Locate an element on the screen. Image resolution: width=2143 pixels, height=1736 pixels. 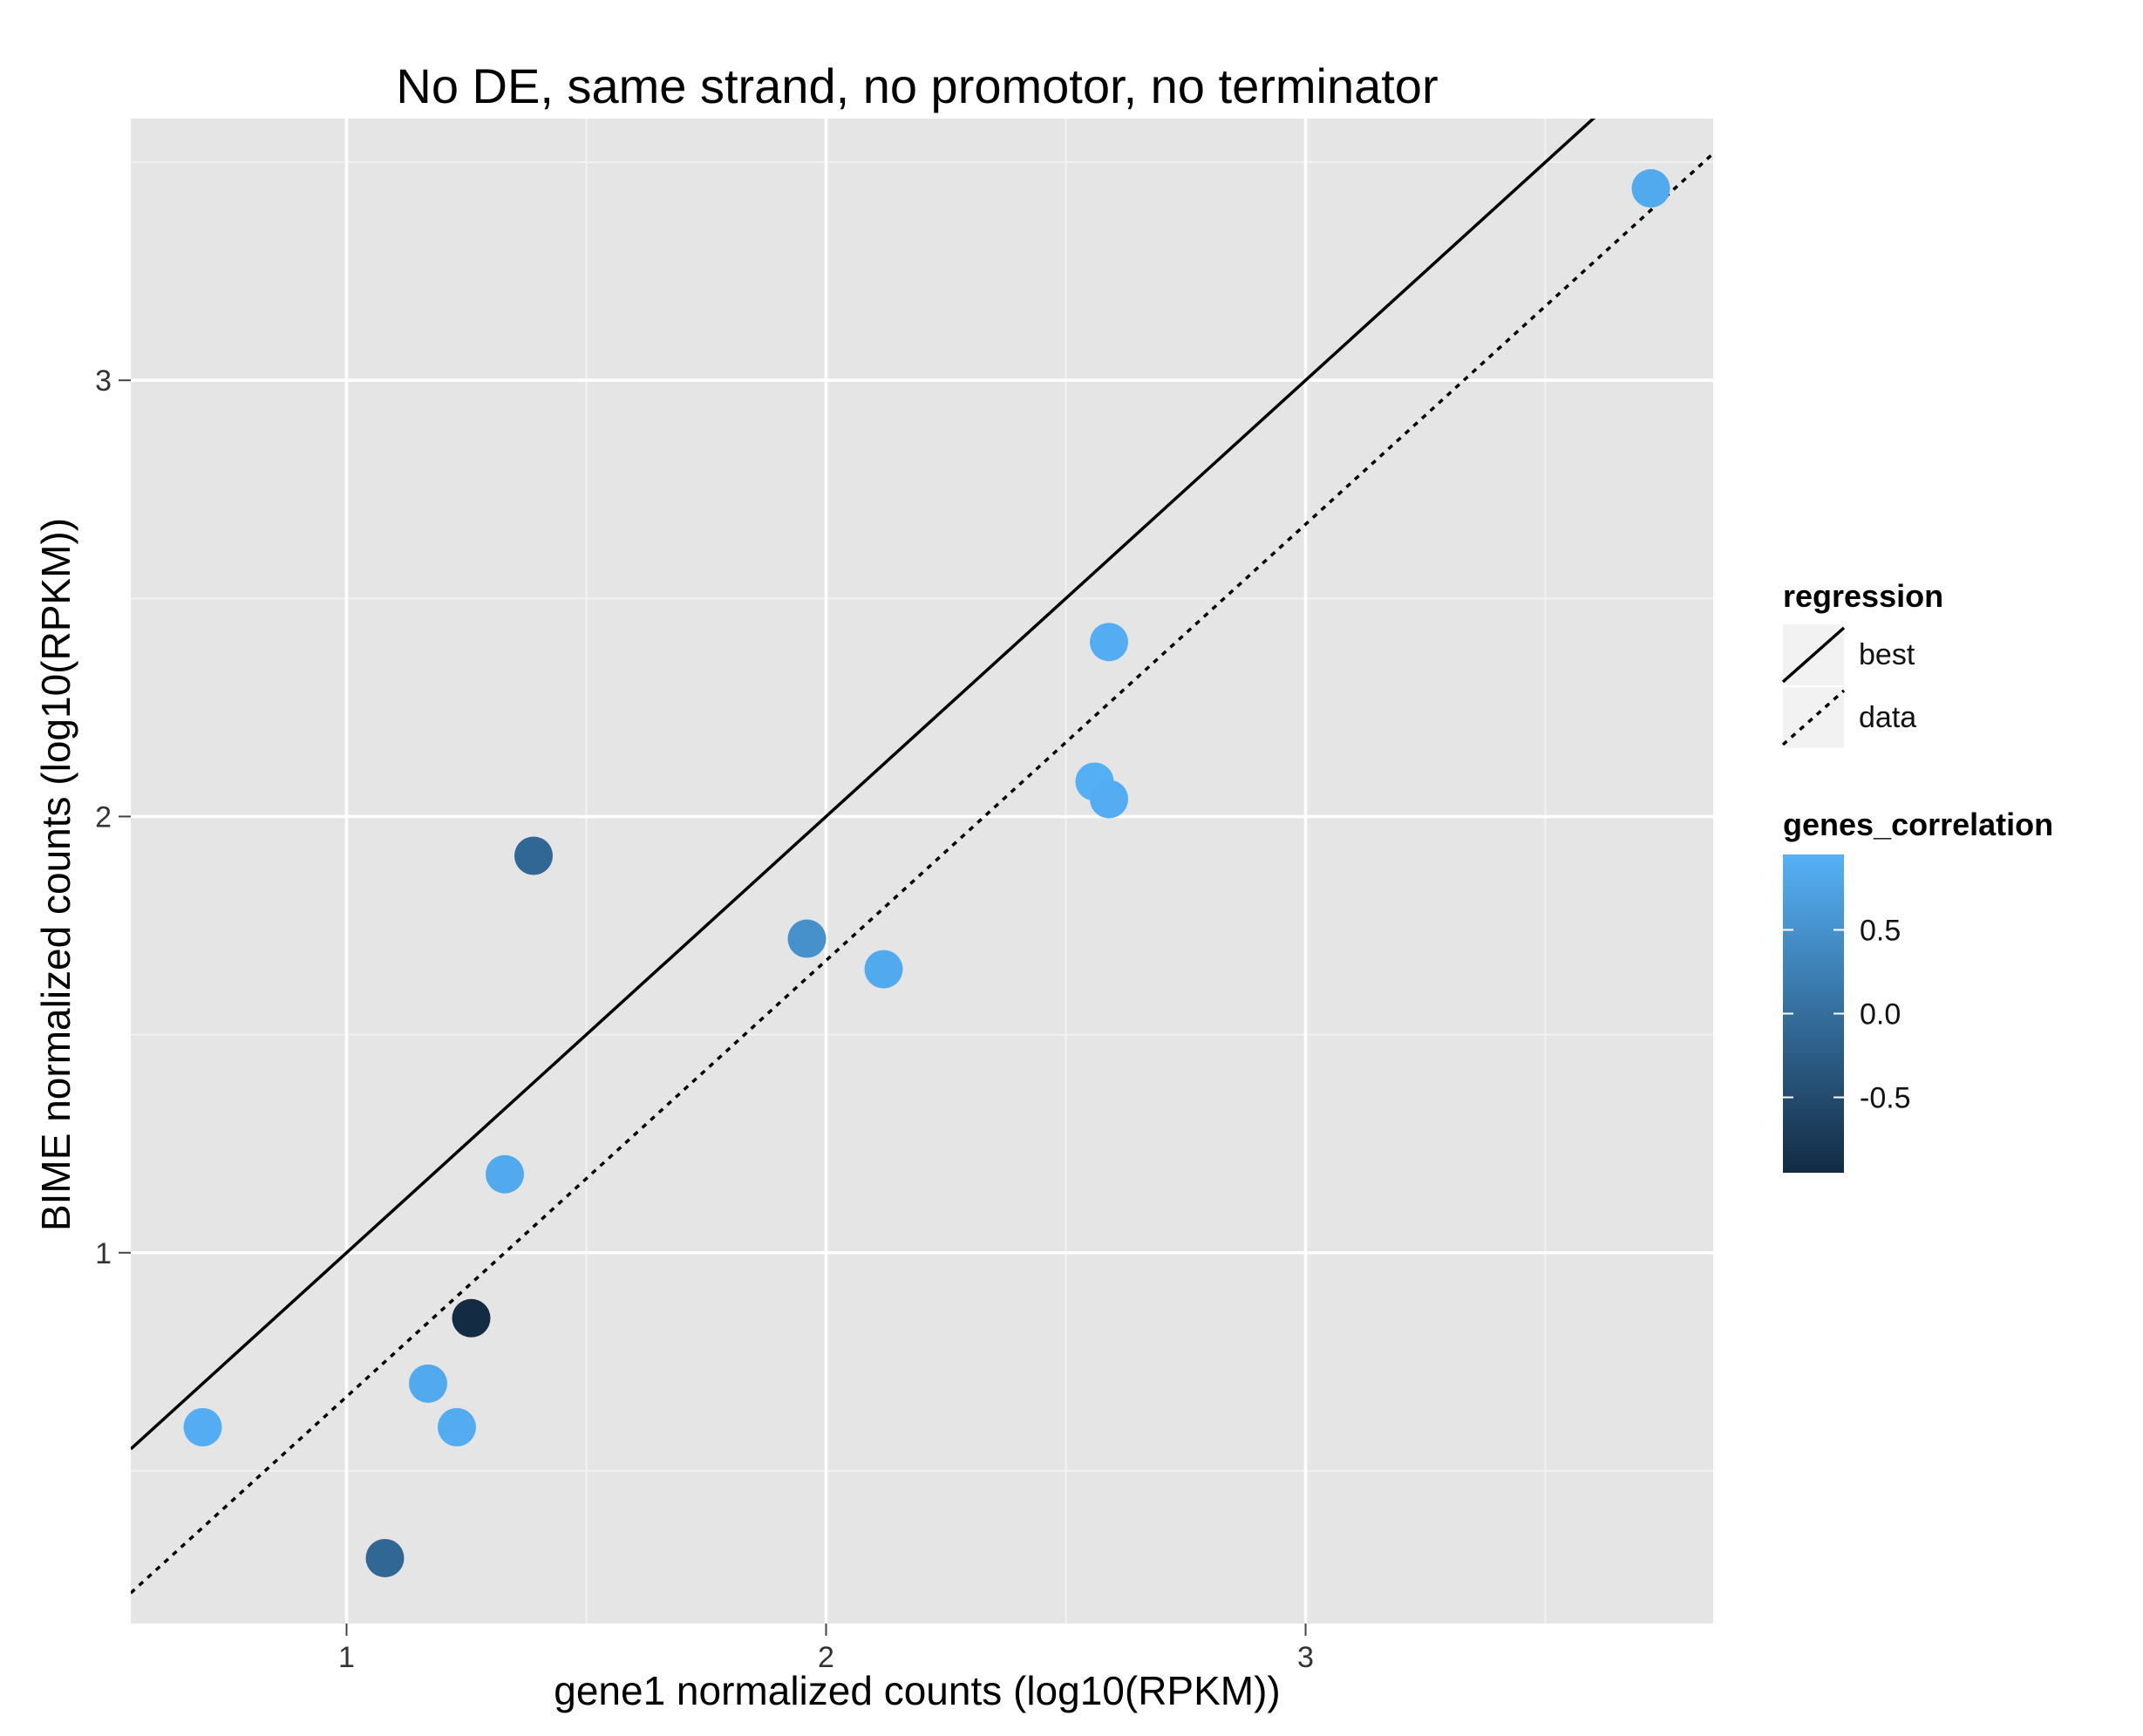
legend-label-data: data is located at coordinates (1887, 718).